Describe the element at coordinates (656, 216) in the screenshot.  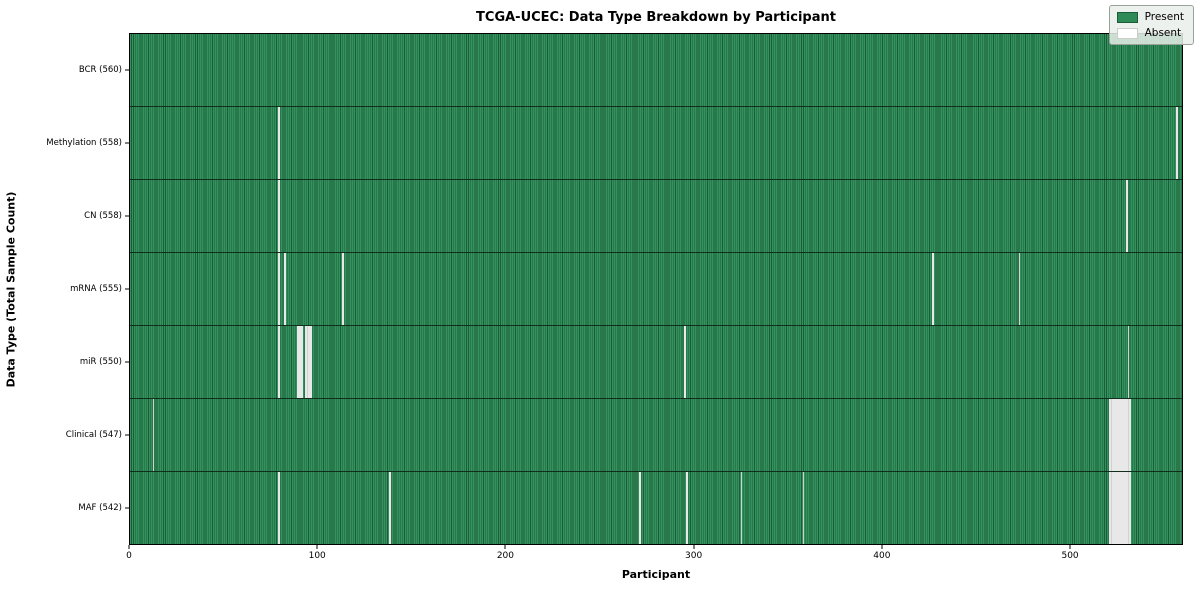
I see `heatmap-row-cn` at that location.